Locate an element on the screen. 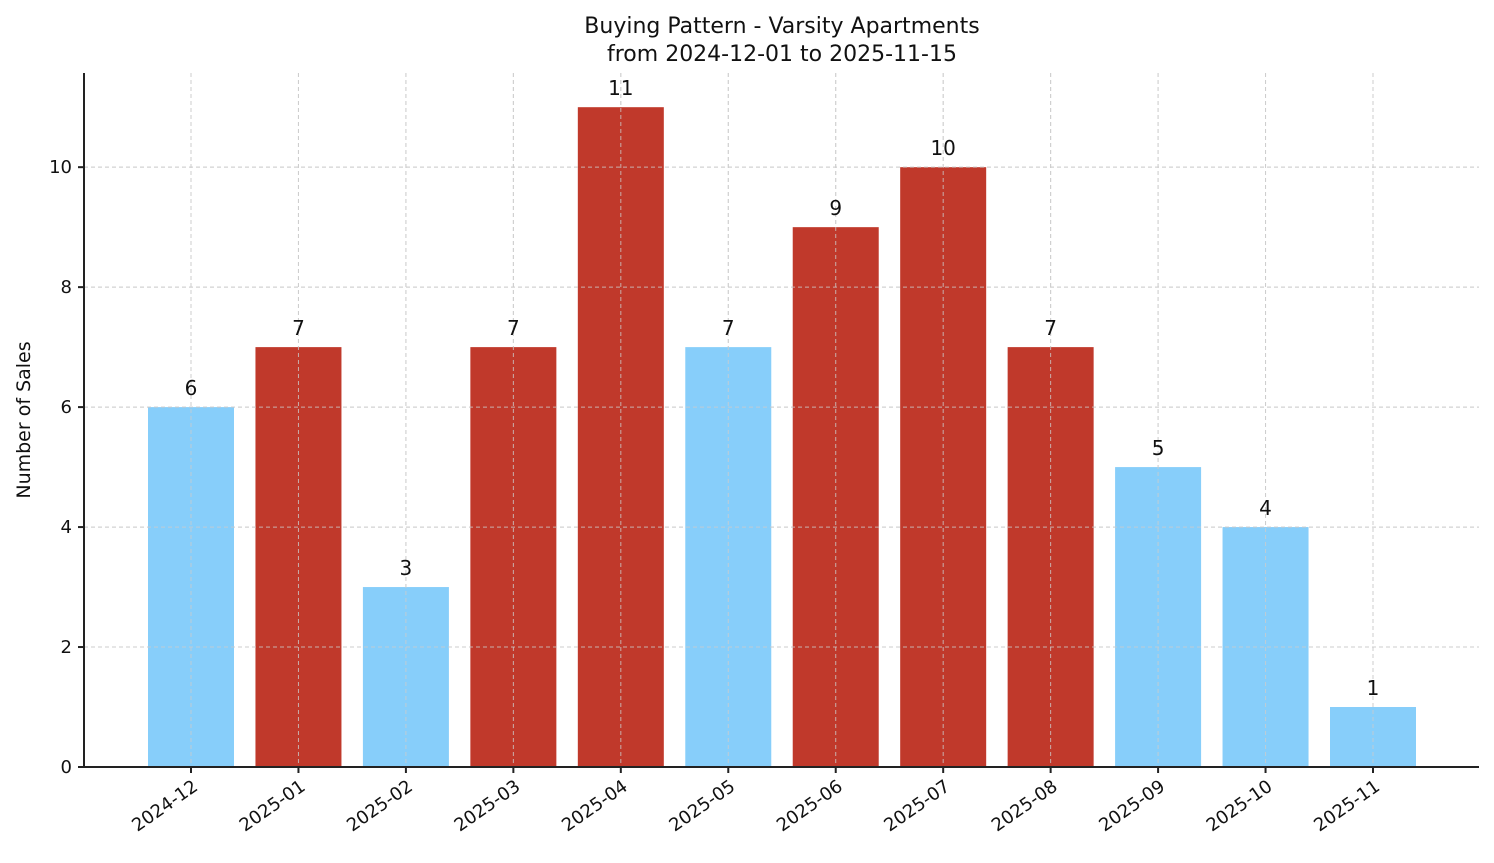 Image resolution: width=1494 pixels, height=863 pixels. y-tick-label: 8 is located at coordinates (66, 287).